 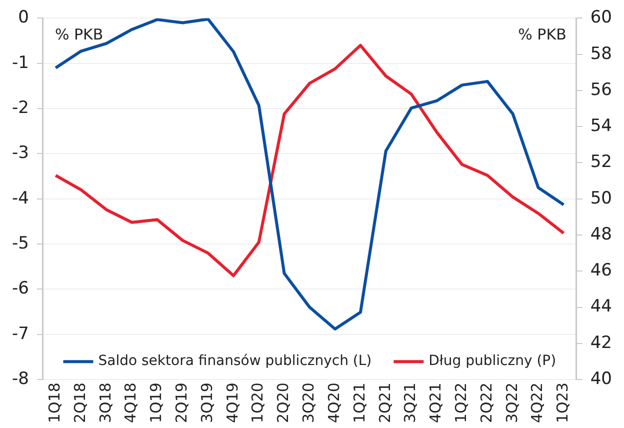 I want to click on legend-label: Dług publiczny (P), so click(x=492, y=361).